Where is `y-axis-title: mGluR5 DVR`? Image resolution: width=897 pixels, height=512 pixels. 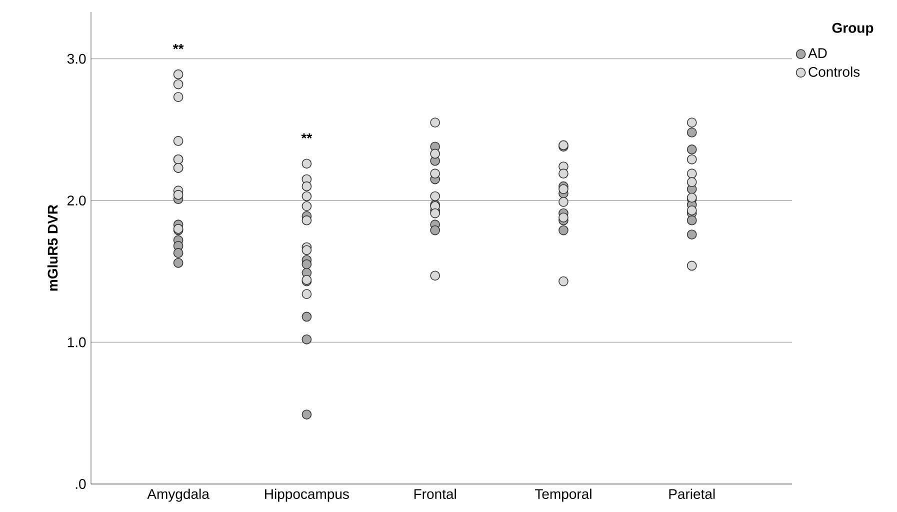 y-axis-title: mGluR5 DVR is located at coordinates (52, 247).